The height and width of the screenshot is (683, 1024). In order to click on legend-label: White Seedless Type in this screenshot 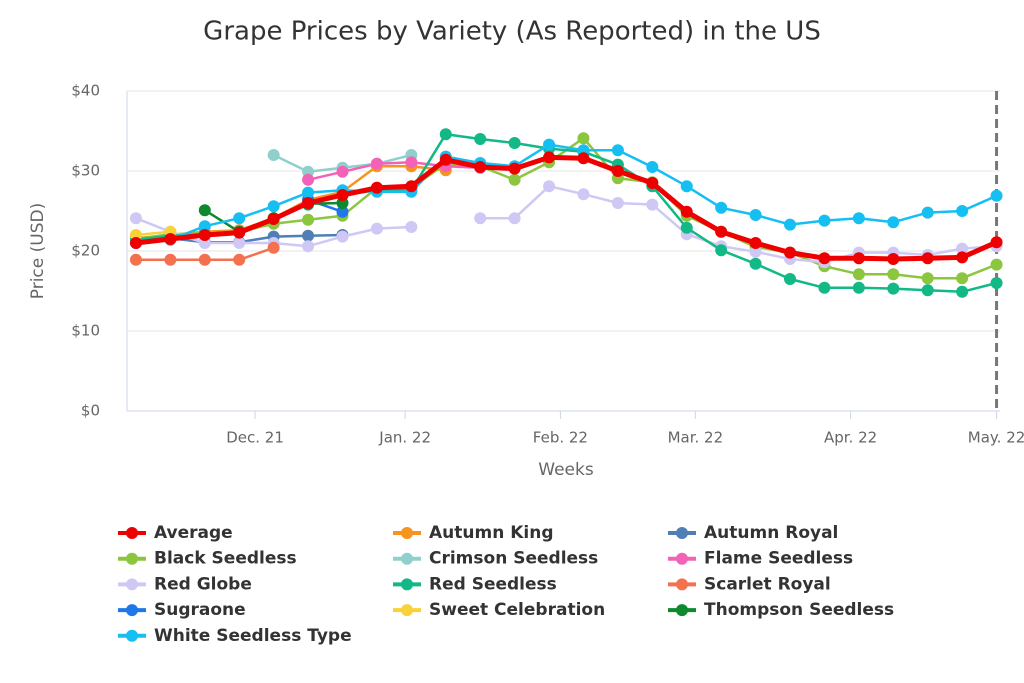, I will do `click(253, 636)`.